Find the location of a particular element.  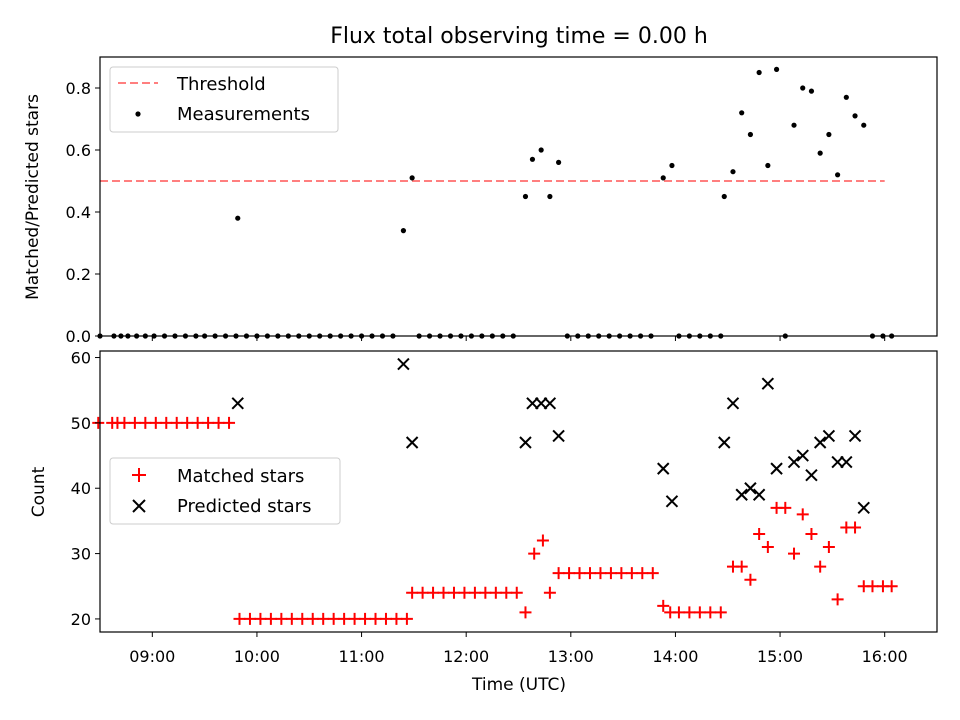

top-y-tick-label: 0.6 is located at coordinates (78, 150).